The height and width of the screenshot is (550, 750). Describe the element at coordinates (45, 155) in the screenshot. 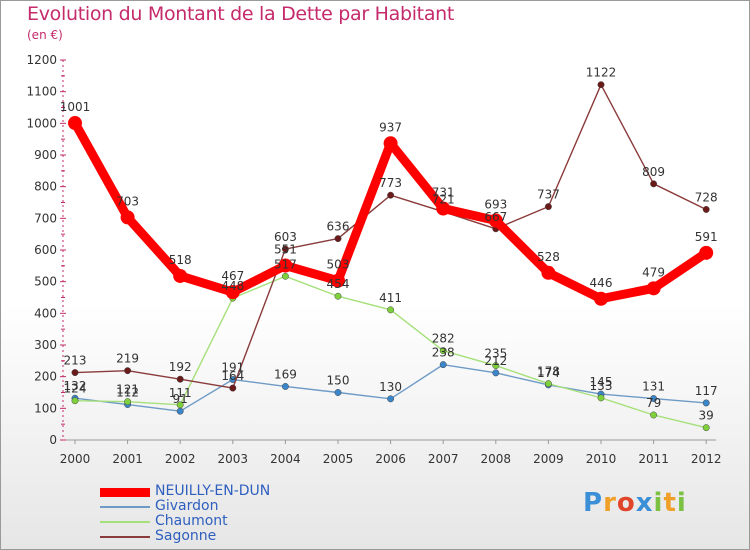

I see `y-tick-label: 900` at that location.